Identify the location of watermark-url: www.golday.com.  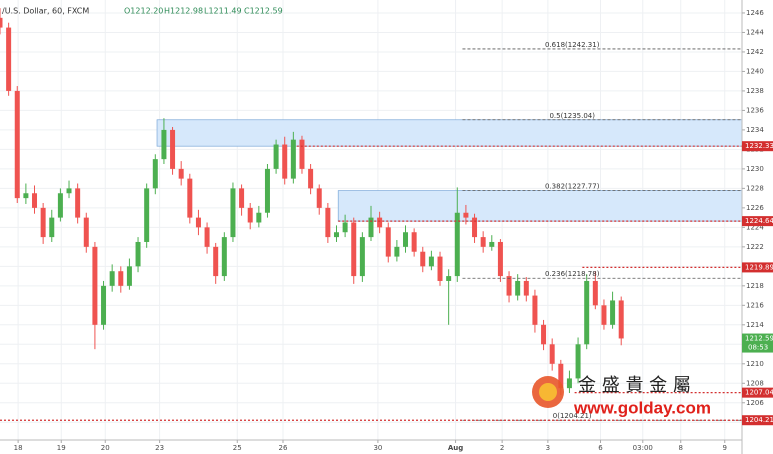
(642, 407).